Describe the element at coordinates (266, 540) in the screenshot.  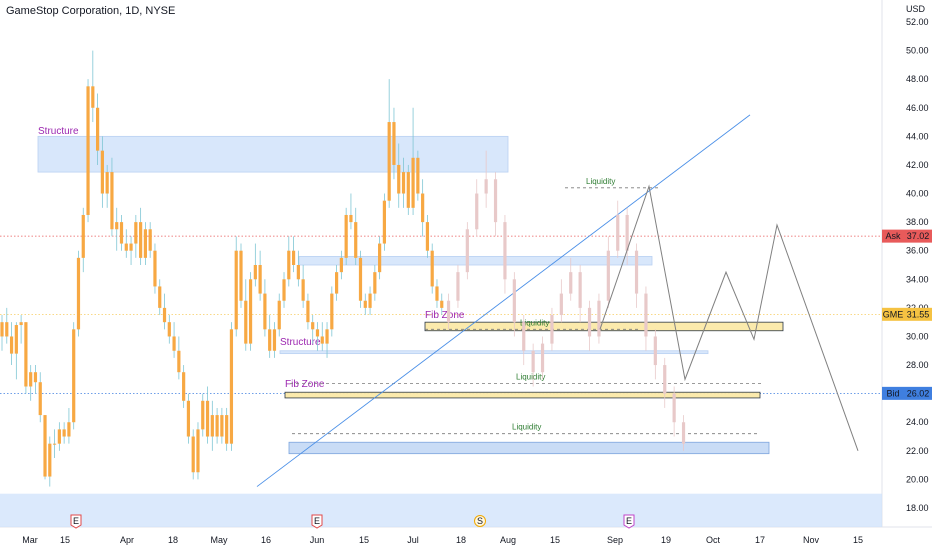
I see `time-tick-label: 16` at that location.